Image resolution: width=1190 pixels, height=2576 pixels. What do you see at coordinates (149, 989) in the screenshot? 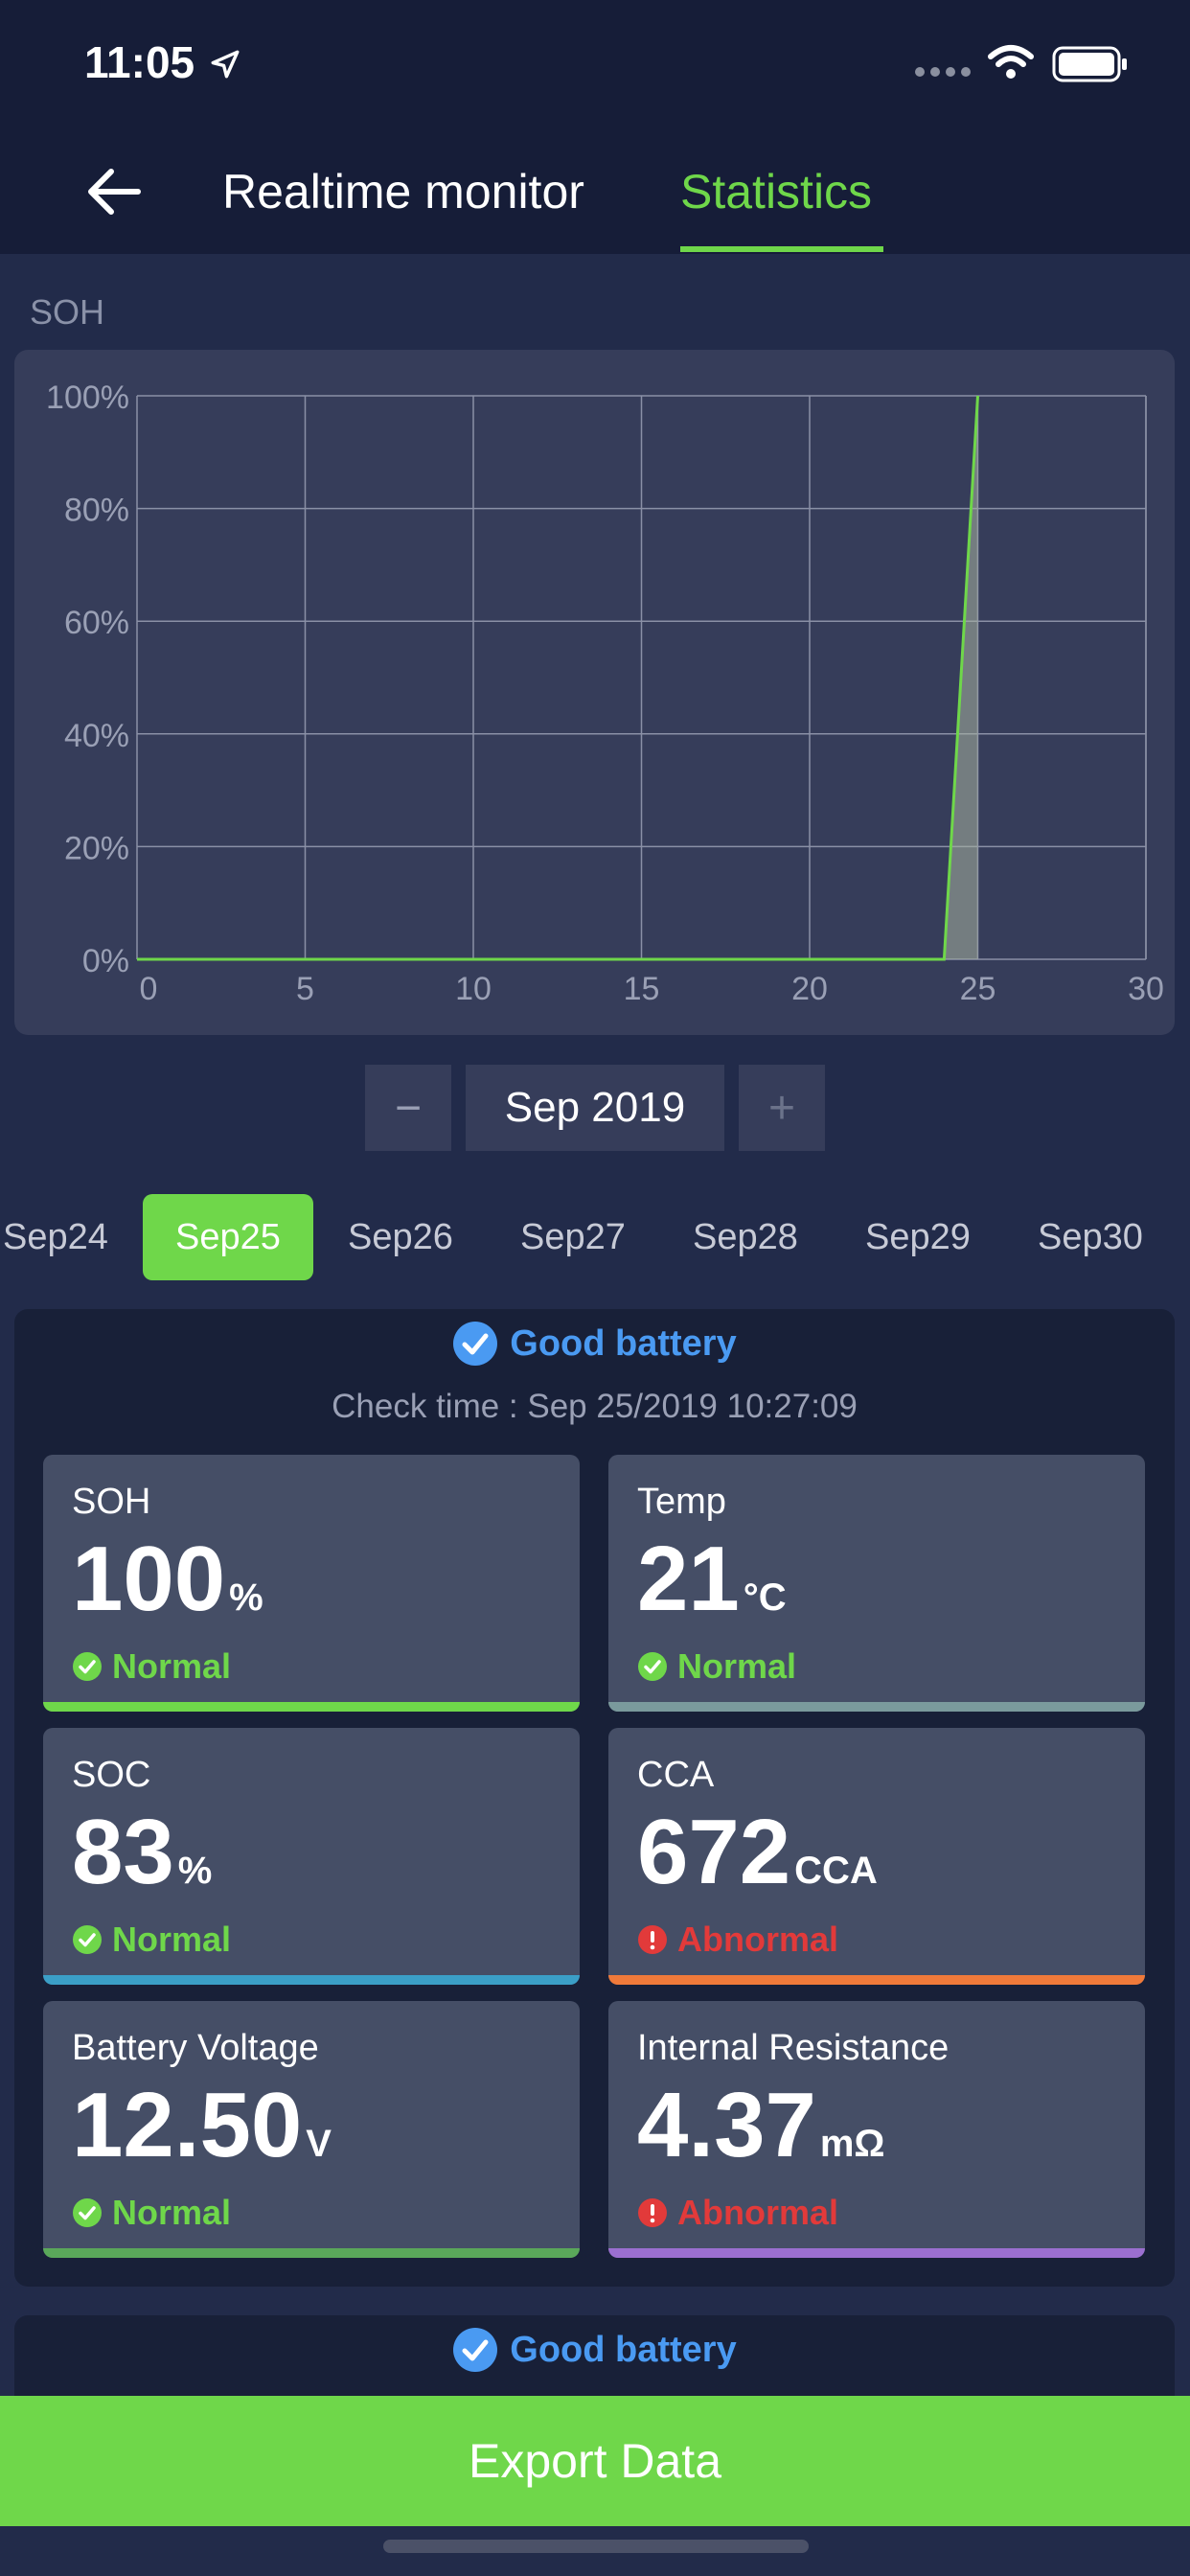
I see `x-tick-label: 0` at bounding box center [149, 989].